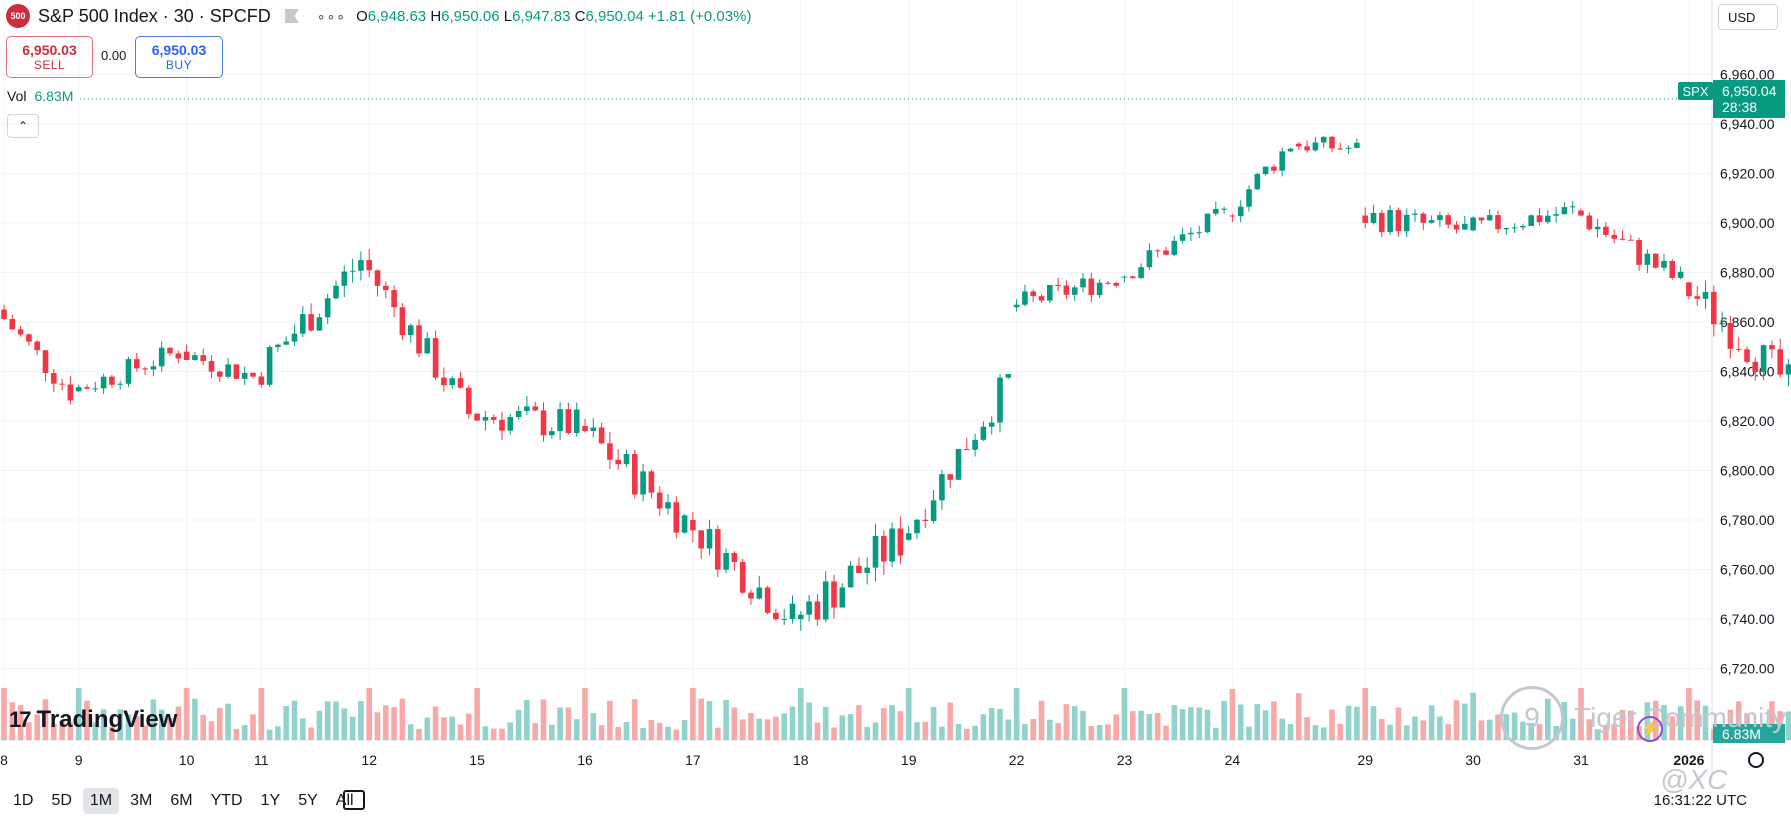 The height and width of the screenshot is (819, 1791). What do you see at coordinates (354, 800) in the screenshot?
I see `calendar-goto-icon` at bounding box center [354, 800].